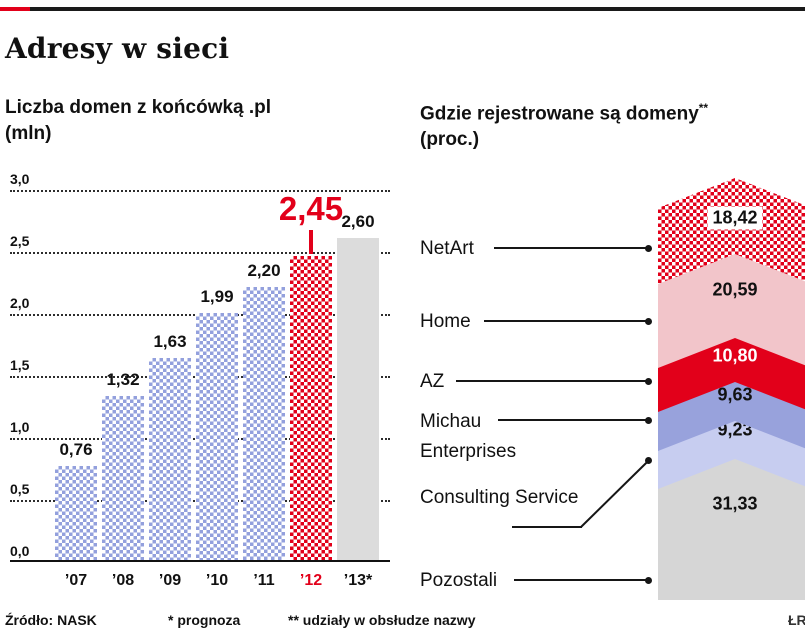  Describe the element at coordinates (614, 494) in the screenshot. I see `label-connector-line-diagonal` at that location.